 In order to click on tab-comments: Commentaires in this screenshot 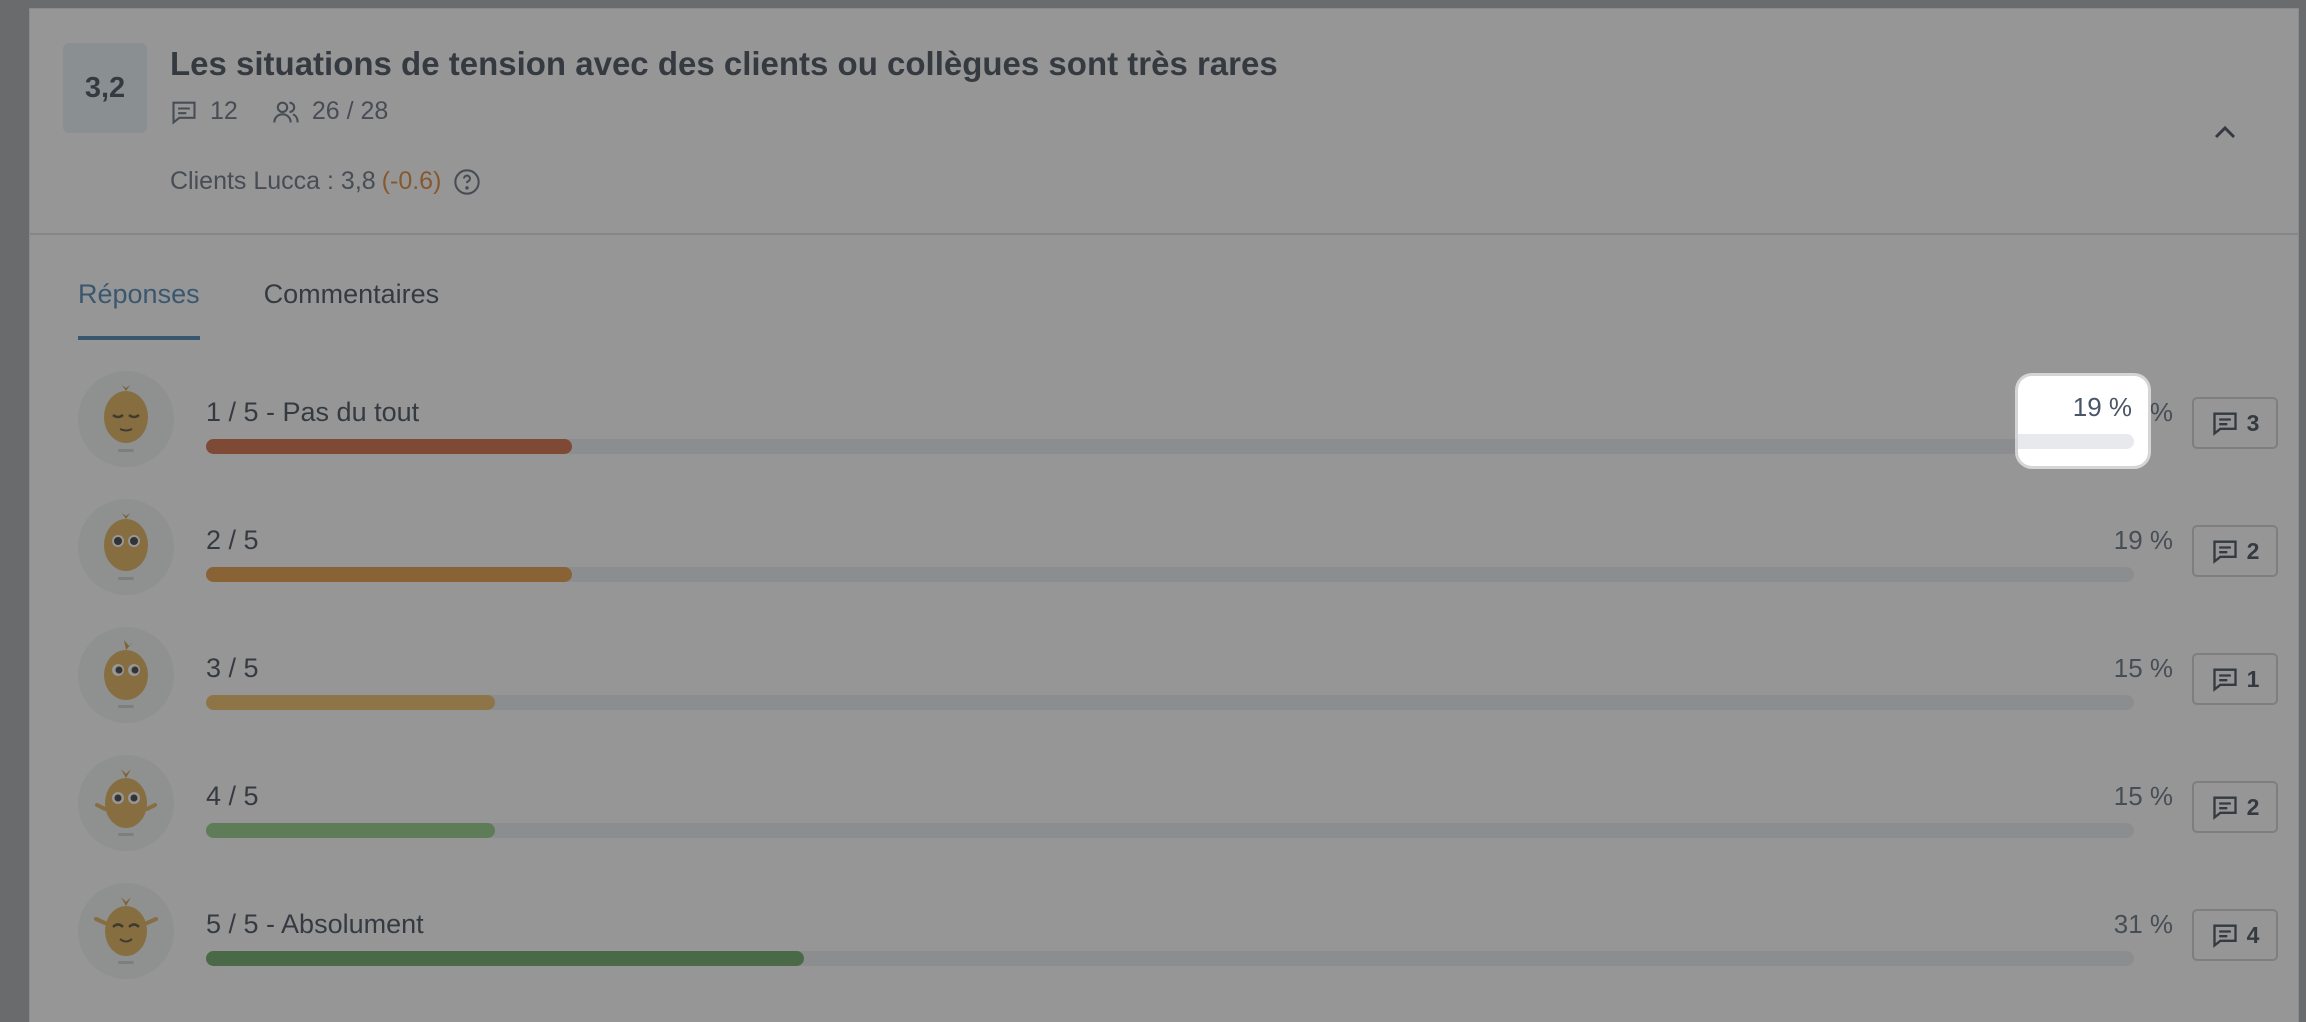, I will do `click(351, 294)`.